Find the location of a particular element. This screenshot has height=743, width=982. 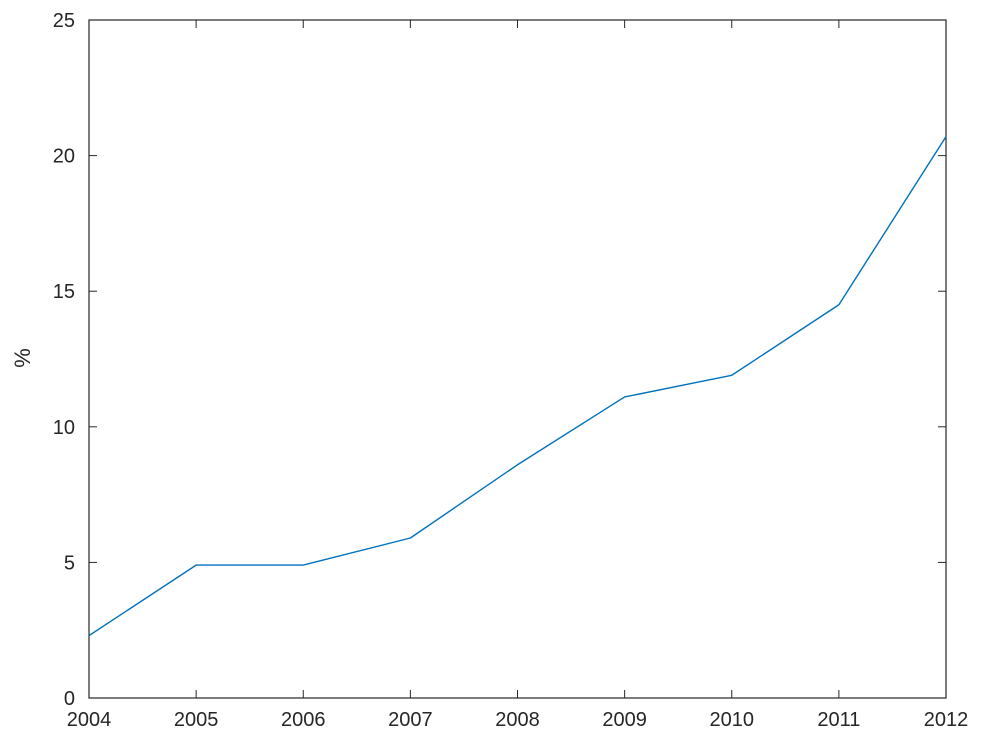

x-tick-label: 2011 is located at coordinates (838, 720).